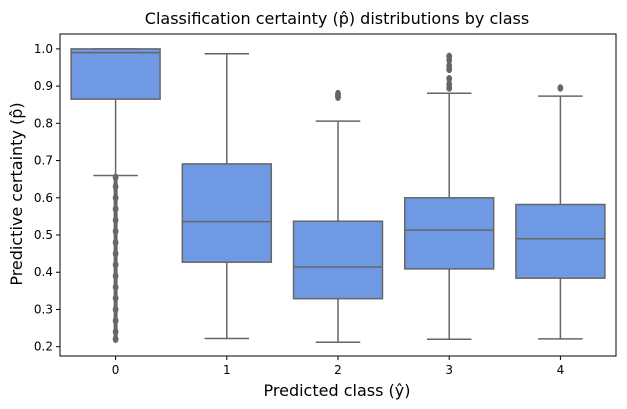 The width and height of the screenshot is (627, 409). I want to click on x-tick-label: 4, so click(561, 370).